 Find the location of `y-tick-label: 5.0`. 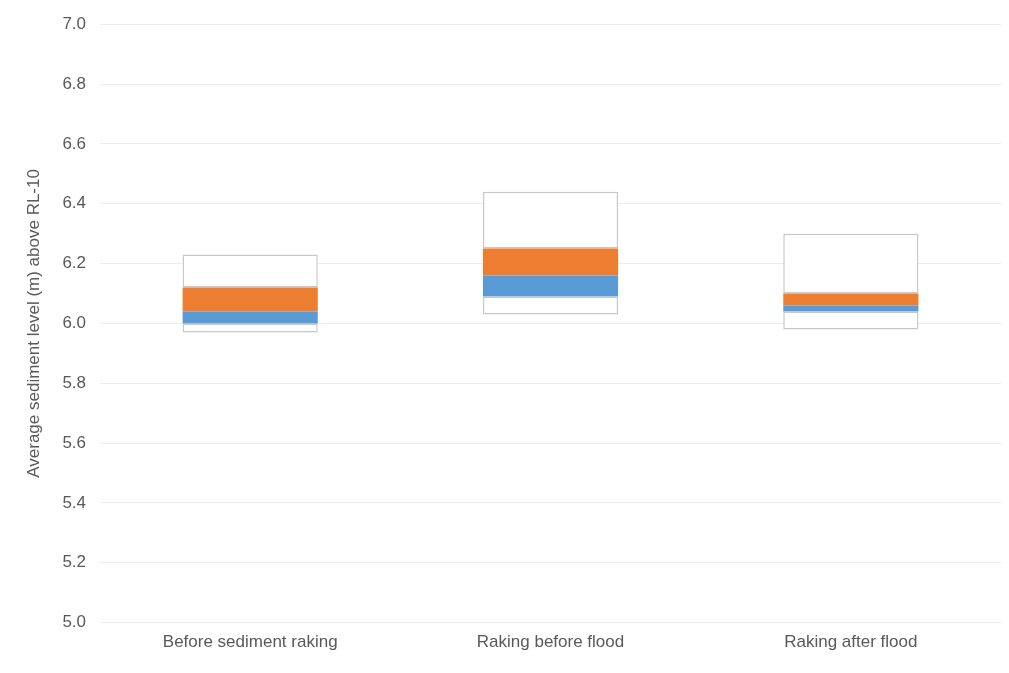

y-tick-label: 5.0 is located at coordinates (74, 622).